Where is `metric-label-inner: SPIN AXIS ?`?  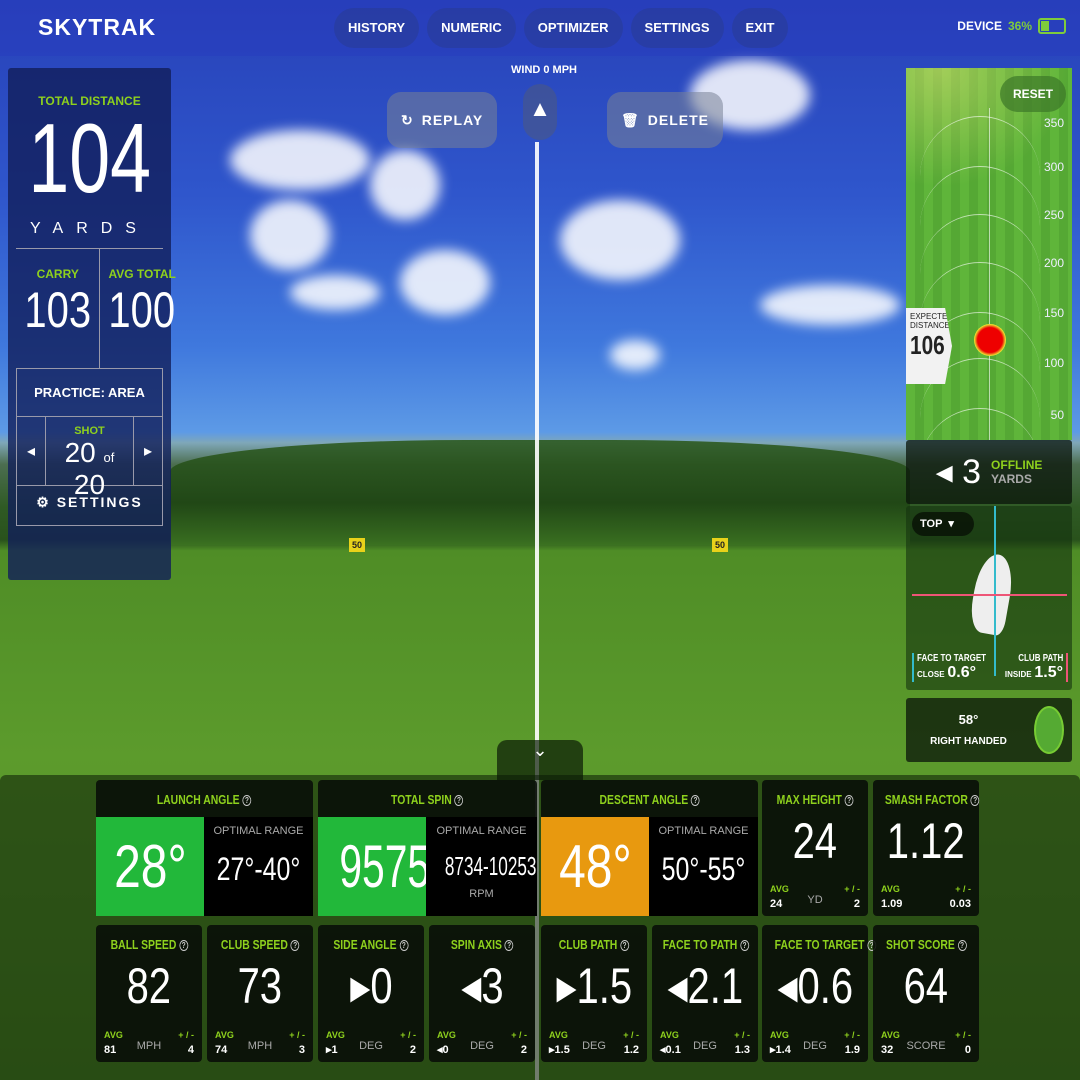 metric-label-inner: SPIN AXIS ? is located at coordinates (482, 944).